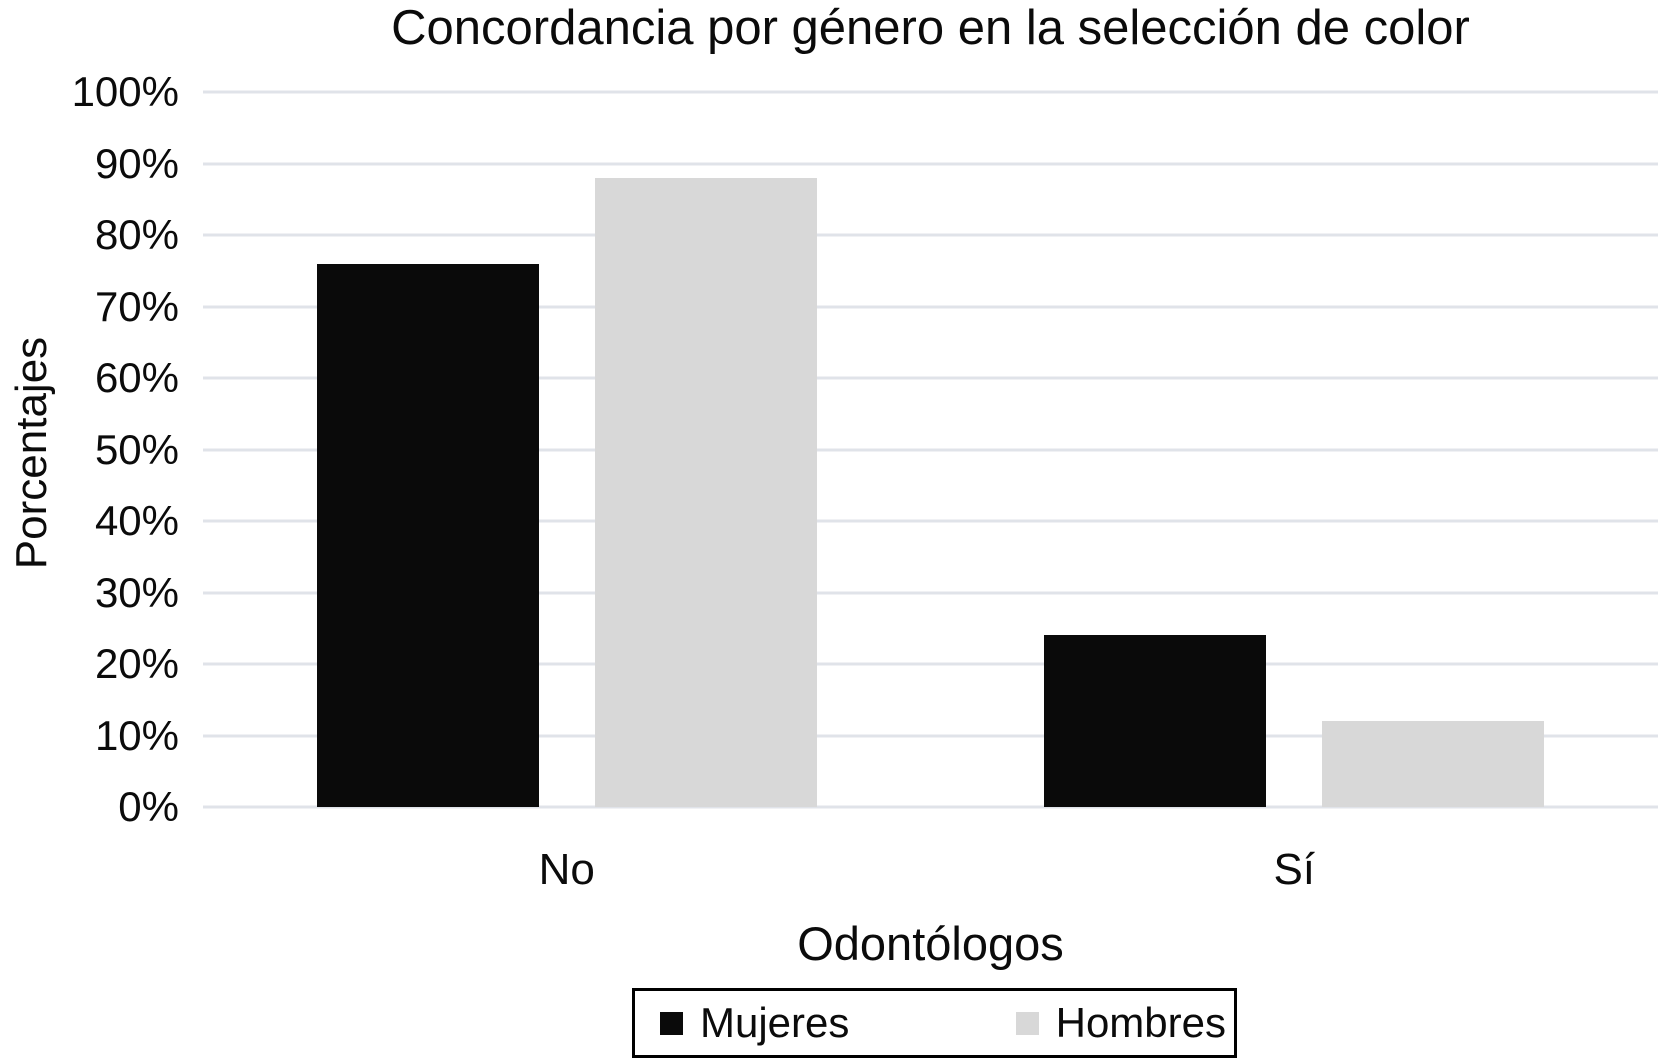  What do you see at coordinates (1294, 869) in the screenshot?
I see `x-tick-label-si: Sí` at bounding box center [1294, 869].